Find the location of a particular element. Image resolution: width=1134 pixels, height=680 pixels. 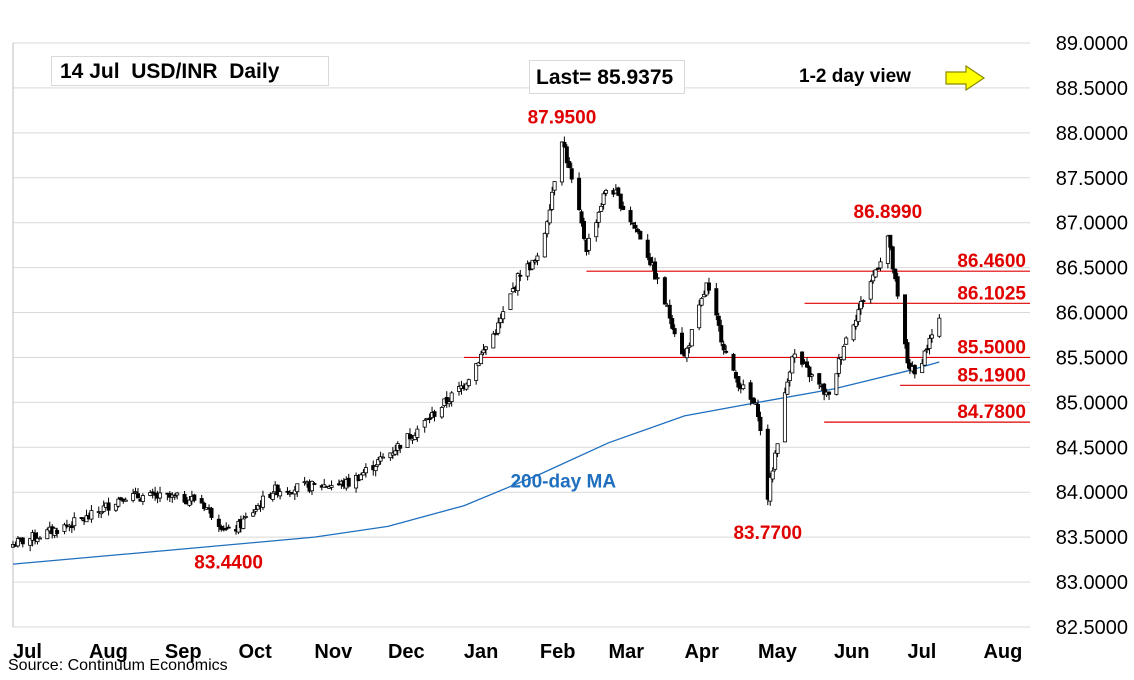

y-tick-label: 83.0000 is located at coordinates (1092, 583).